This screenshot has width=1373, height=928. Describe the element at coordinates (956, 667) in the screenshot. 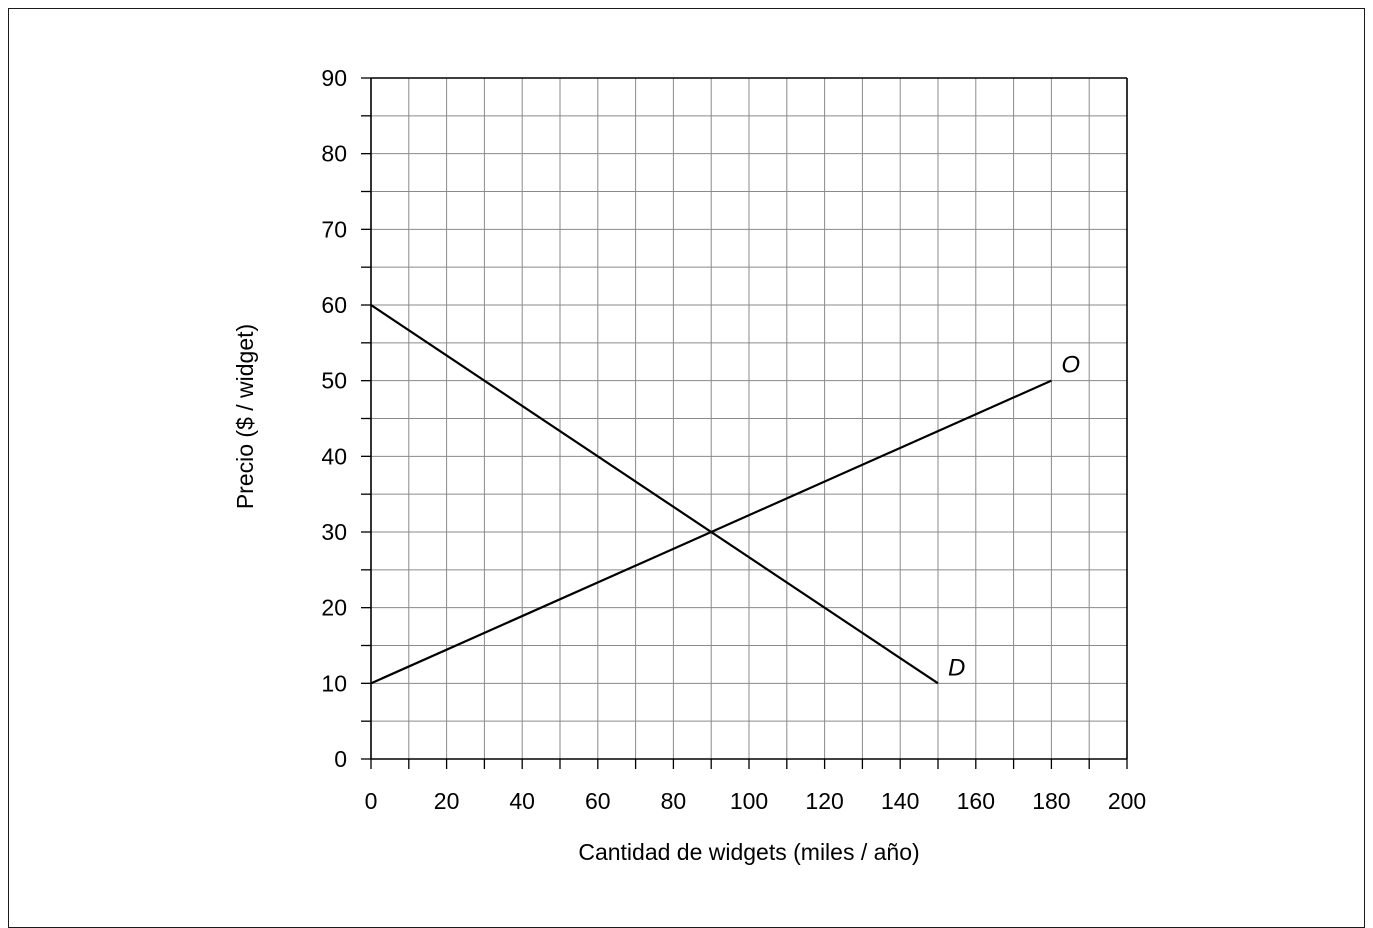

I see `series-label-d: D` at that location.